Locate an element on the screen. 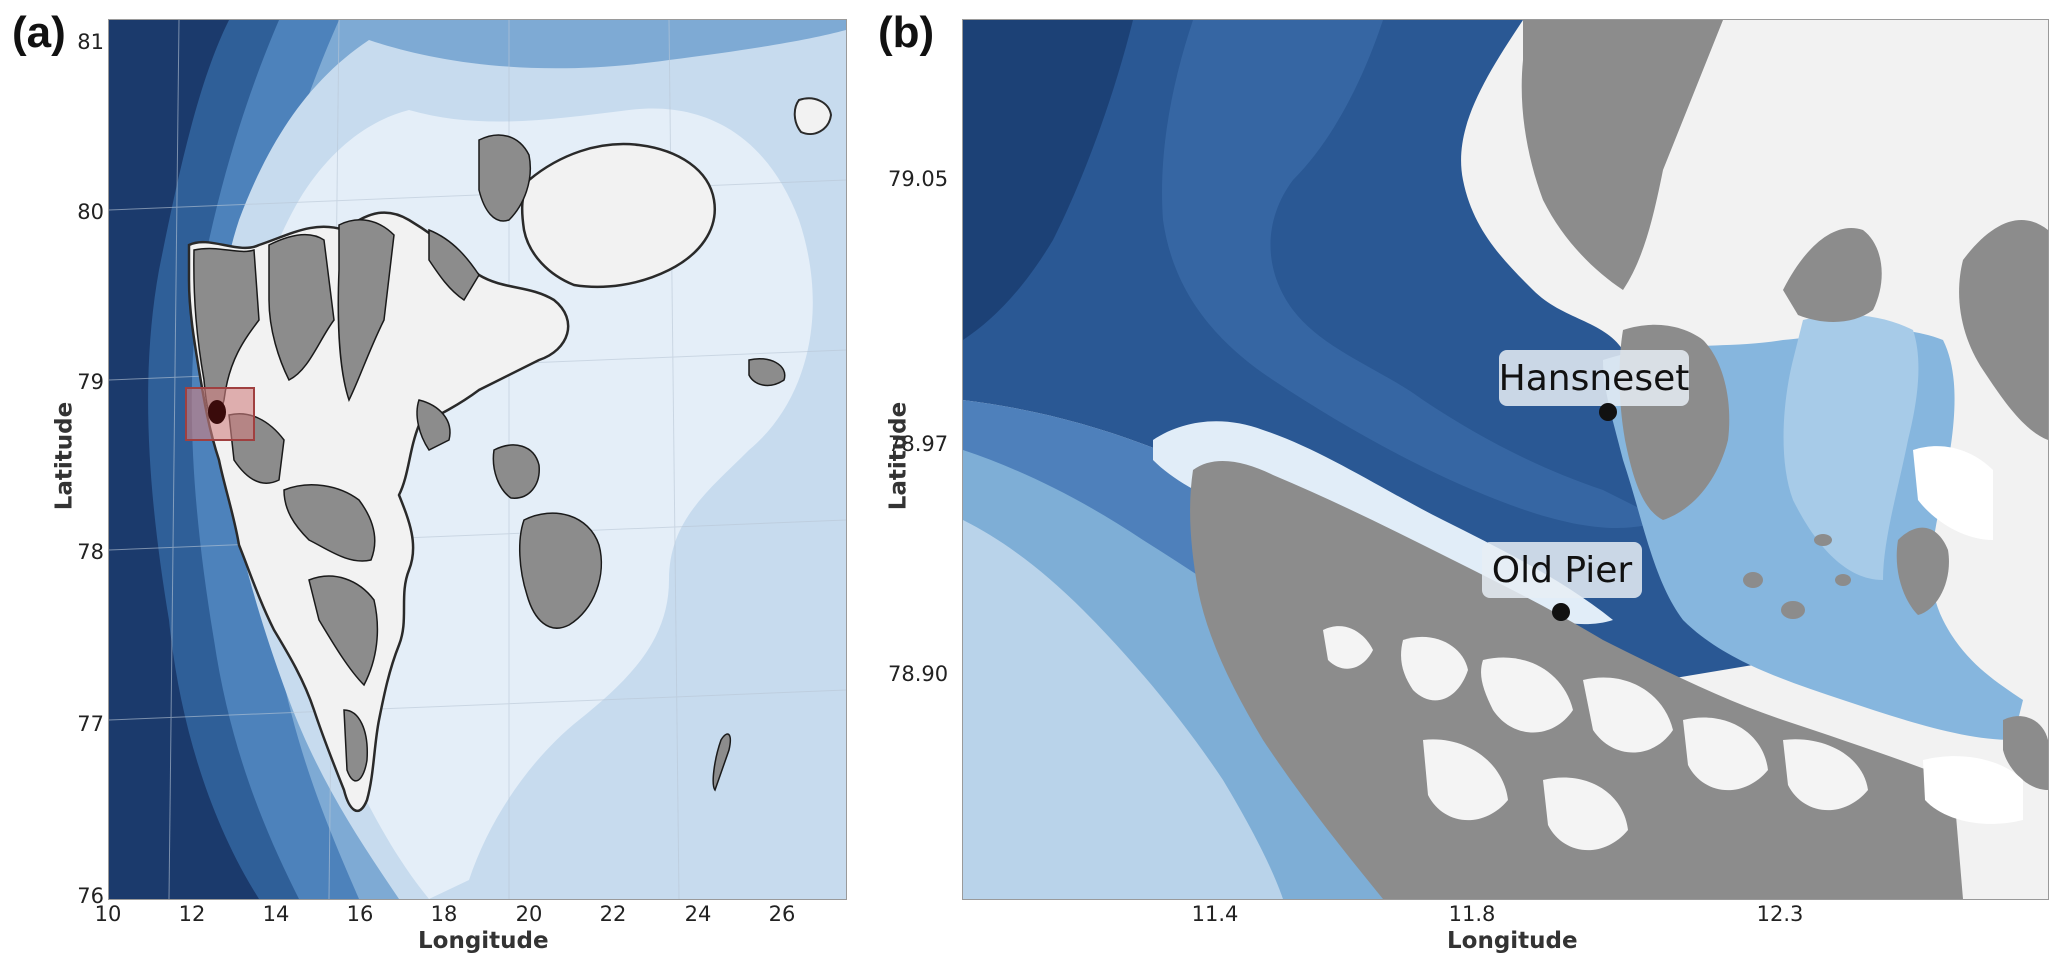 This screenshot has height=974, width=2067. study-area-marker is located at coordinates (217, 412).